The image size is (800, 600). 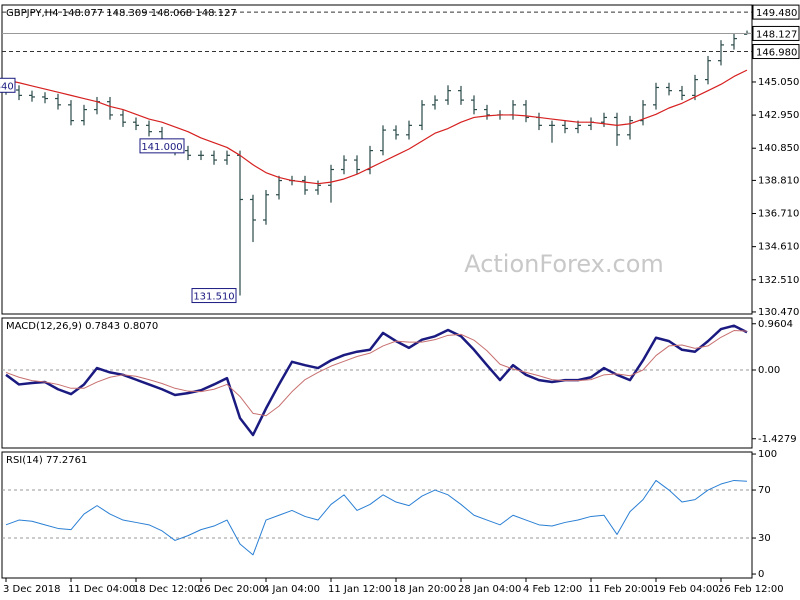 I want to click on x-tick-label: 28 Jan 04:00, so click(x=489, y=589).